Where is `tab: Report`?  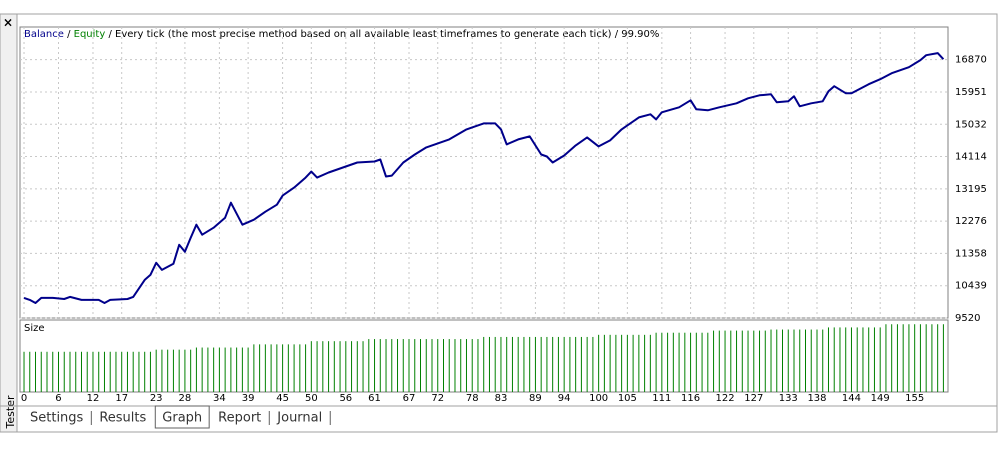 tab: Report is located at coordinates (244, 418).